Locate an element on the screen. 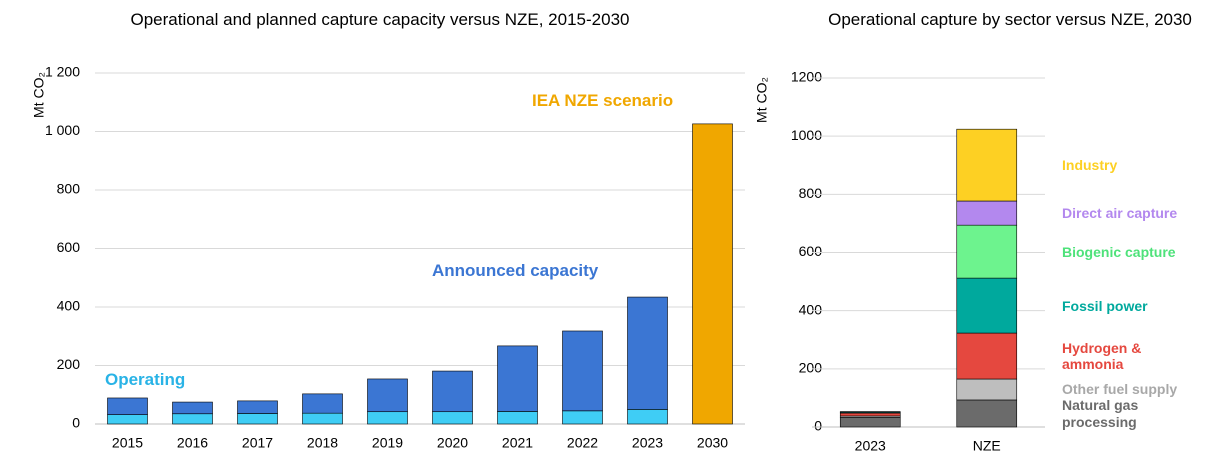 This screenshot has height=456, width=1220. legend-label: Direct air capture is located at coordinates (1120, 213).